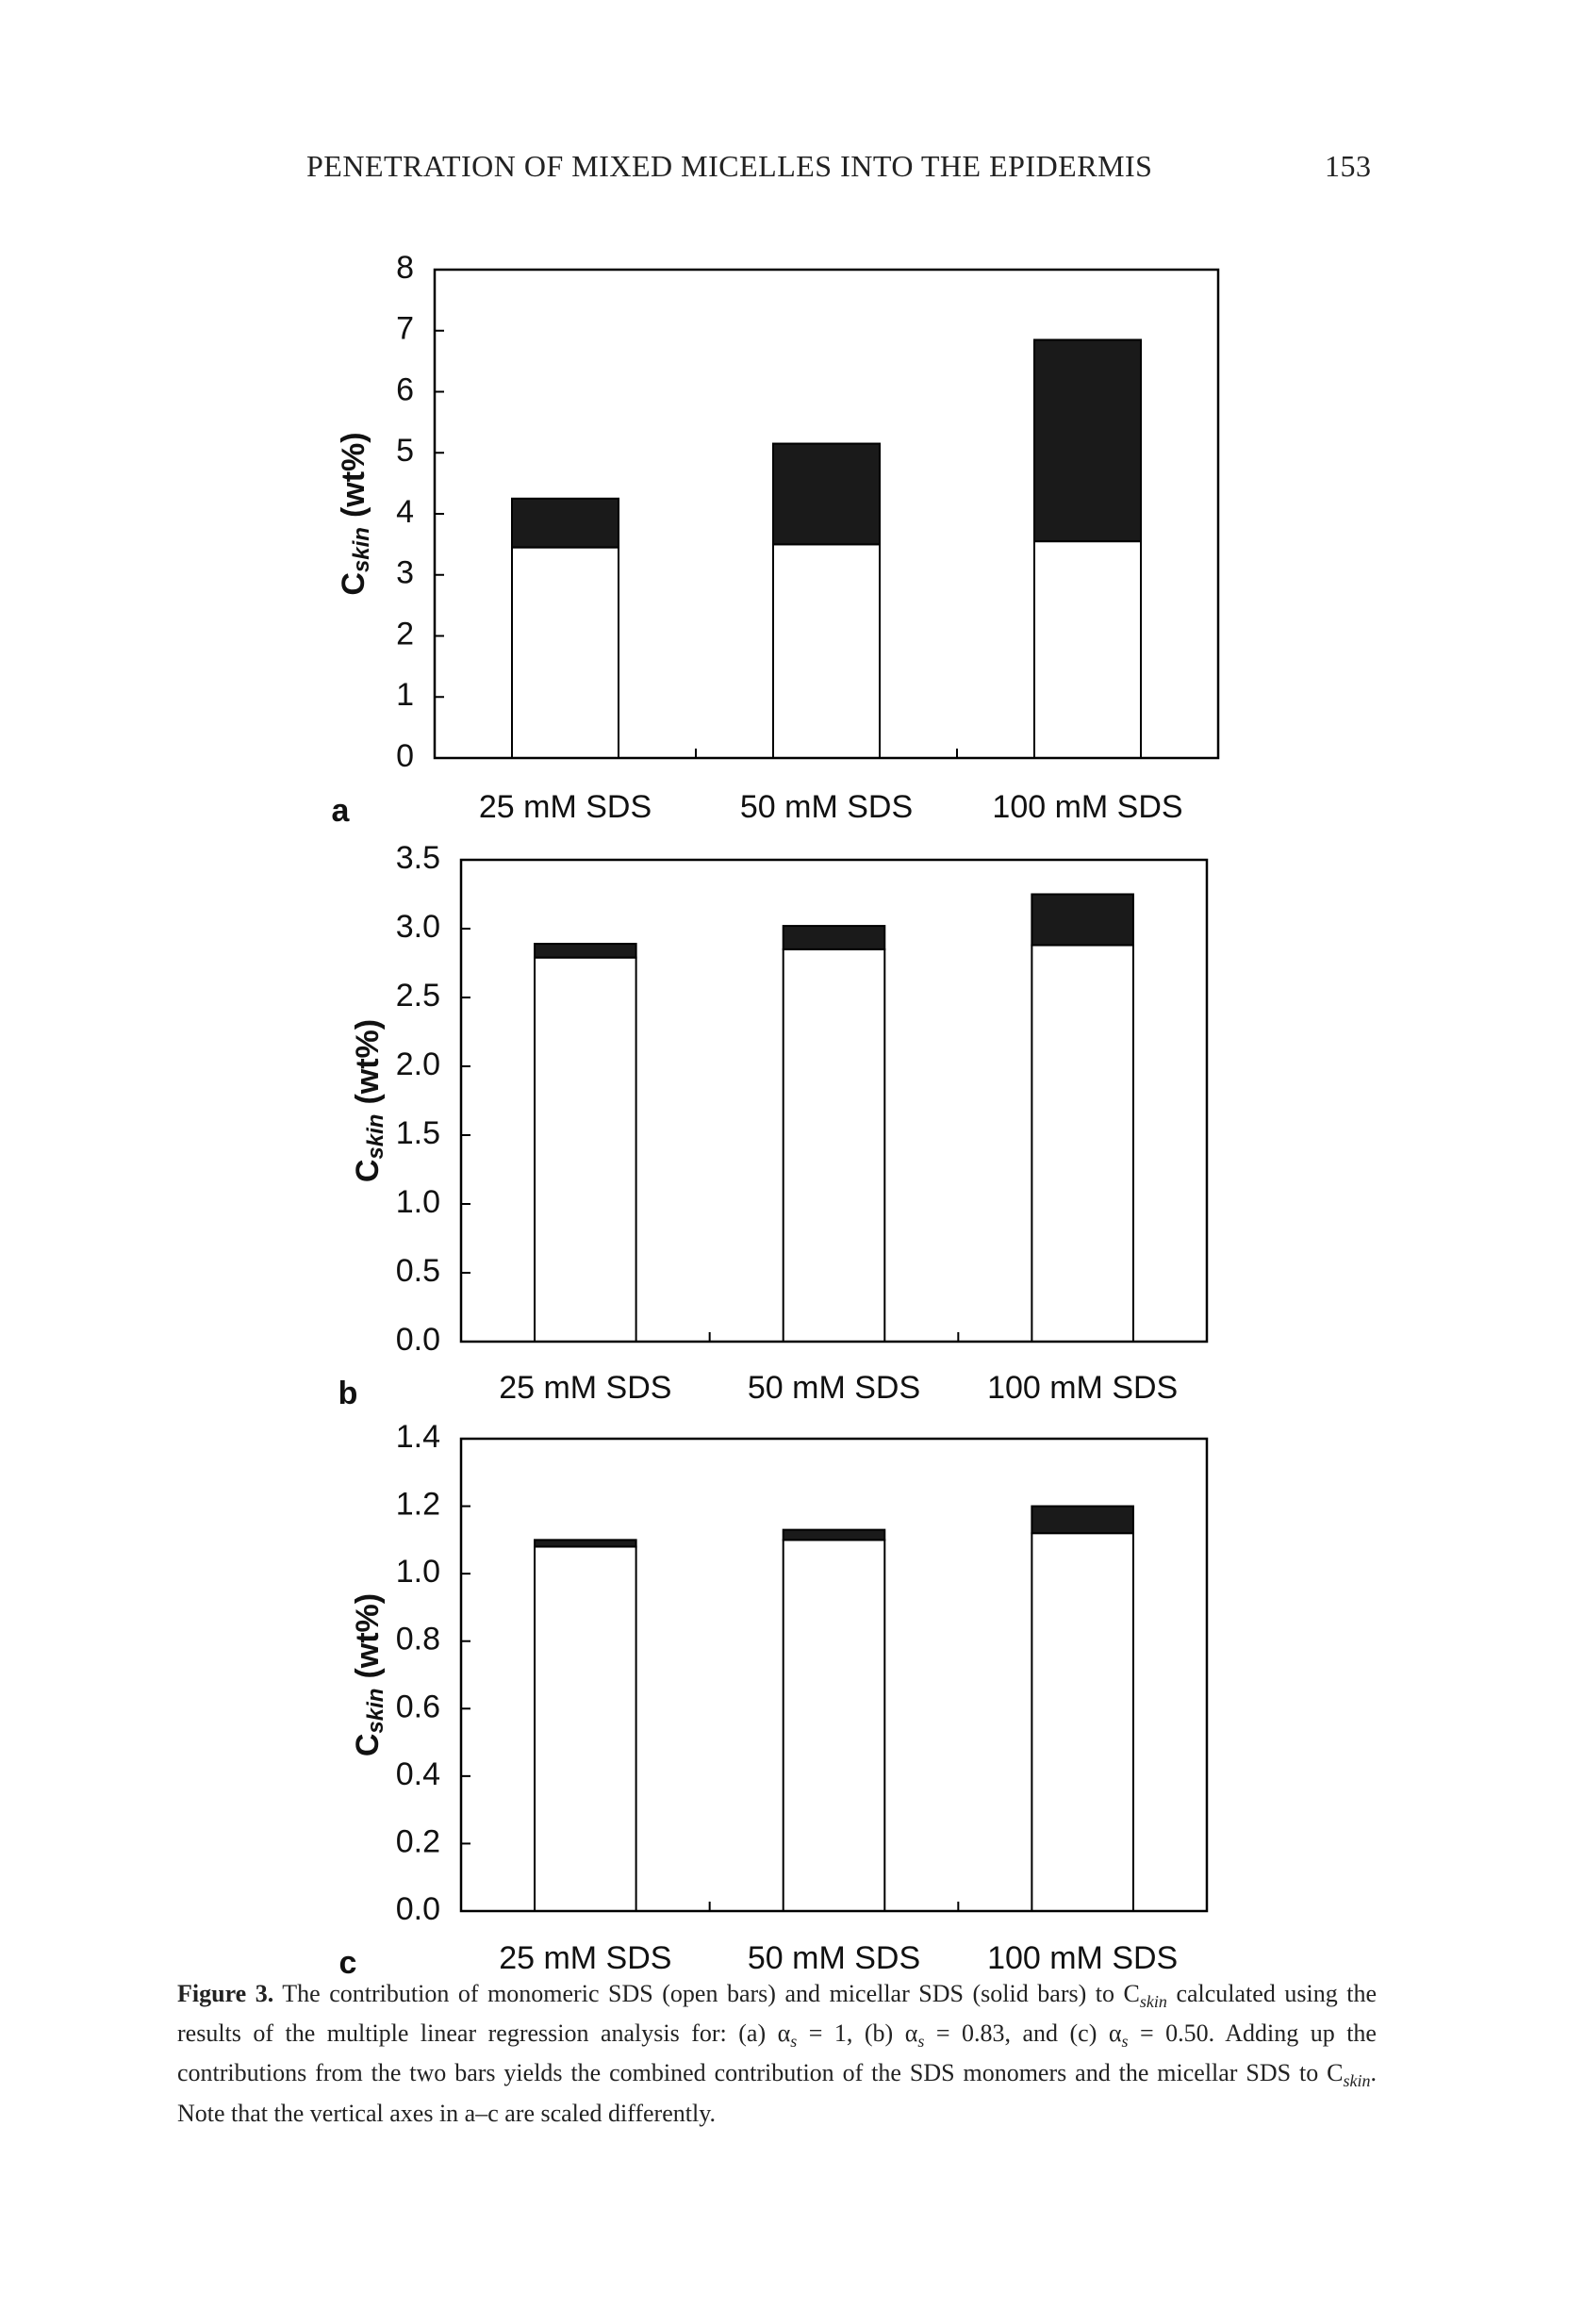 The height and width of the screenshot is (2324, 1584). What do you see at coordinates (405, 633) in the screenshot?
I see `y-tick-label: 2` at bounding box center [405, 633].